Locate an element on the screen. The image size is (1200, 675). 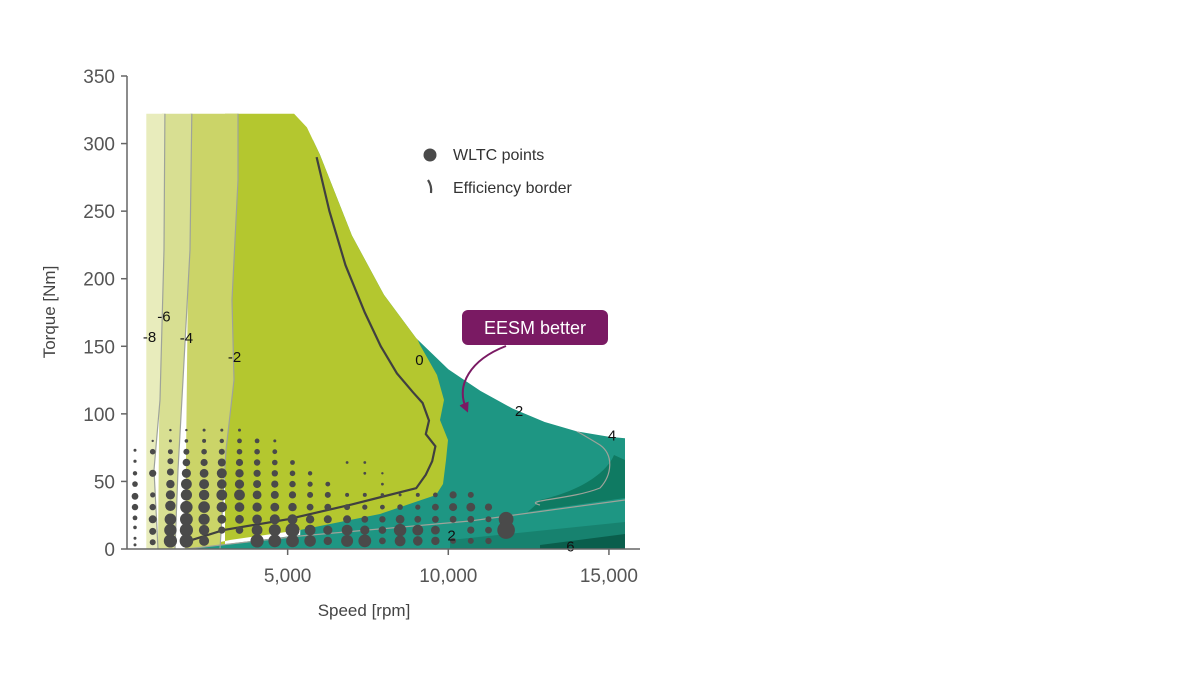
y-axis-title: Torque [Nm] is located at coordinates (49, 312).